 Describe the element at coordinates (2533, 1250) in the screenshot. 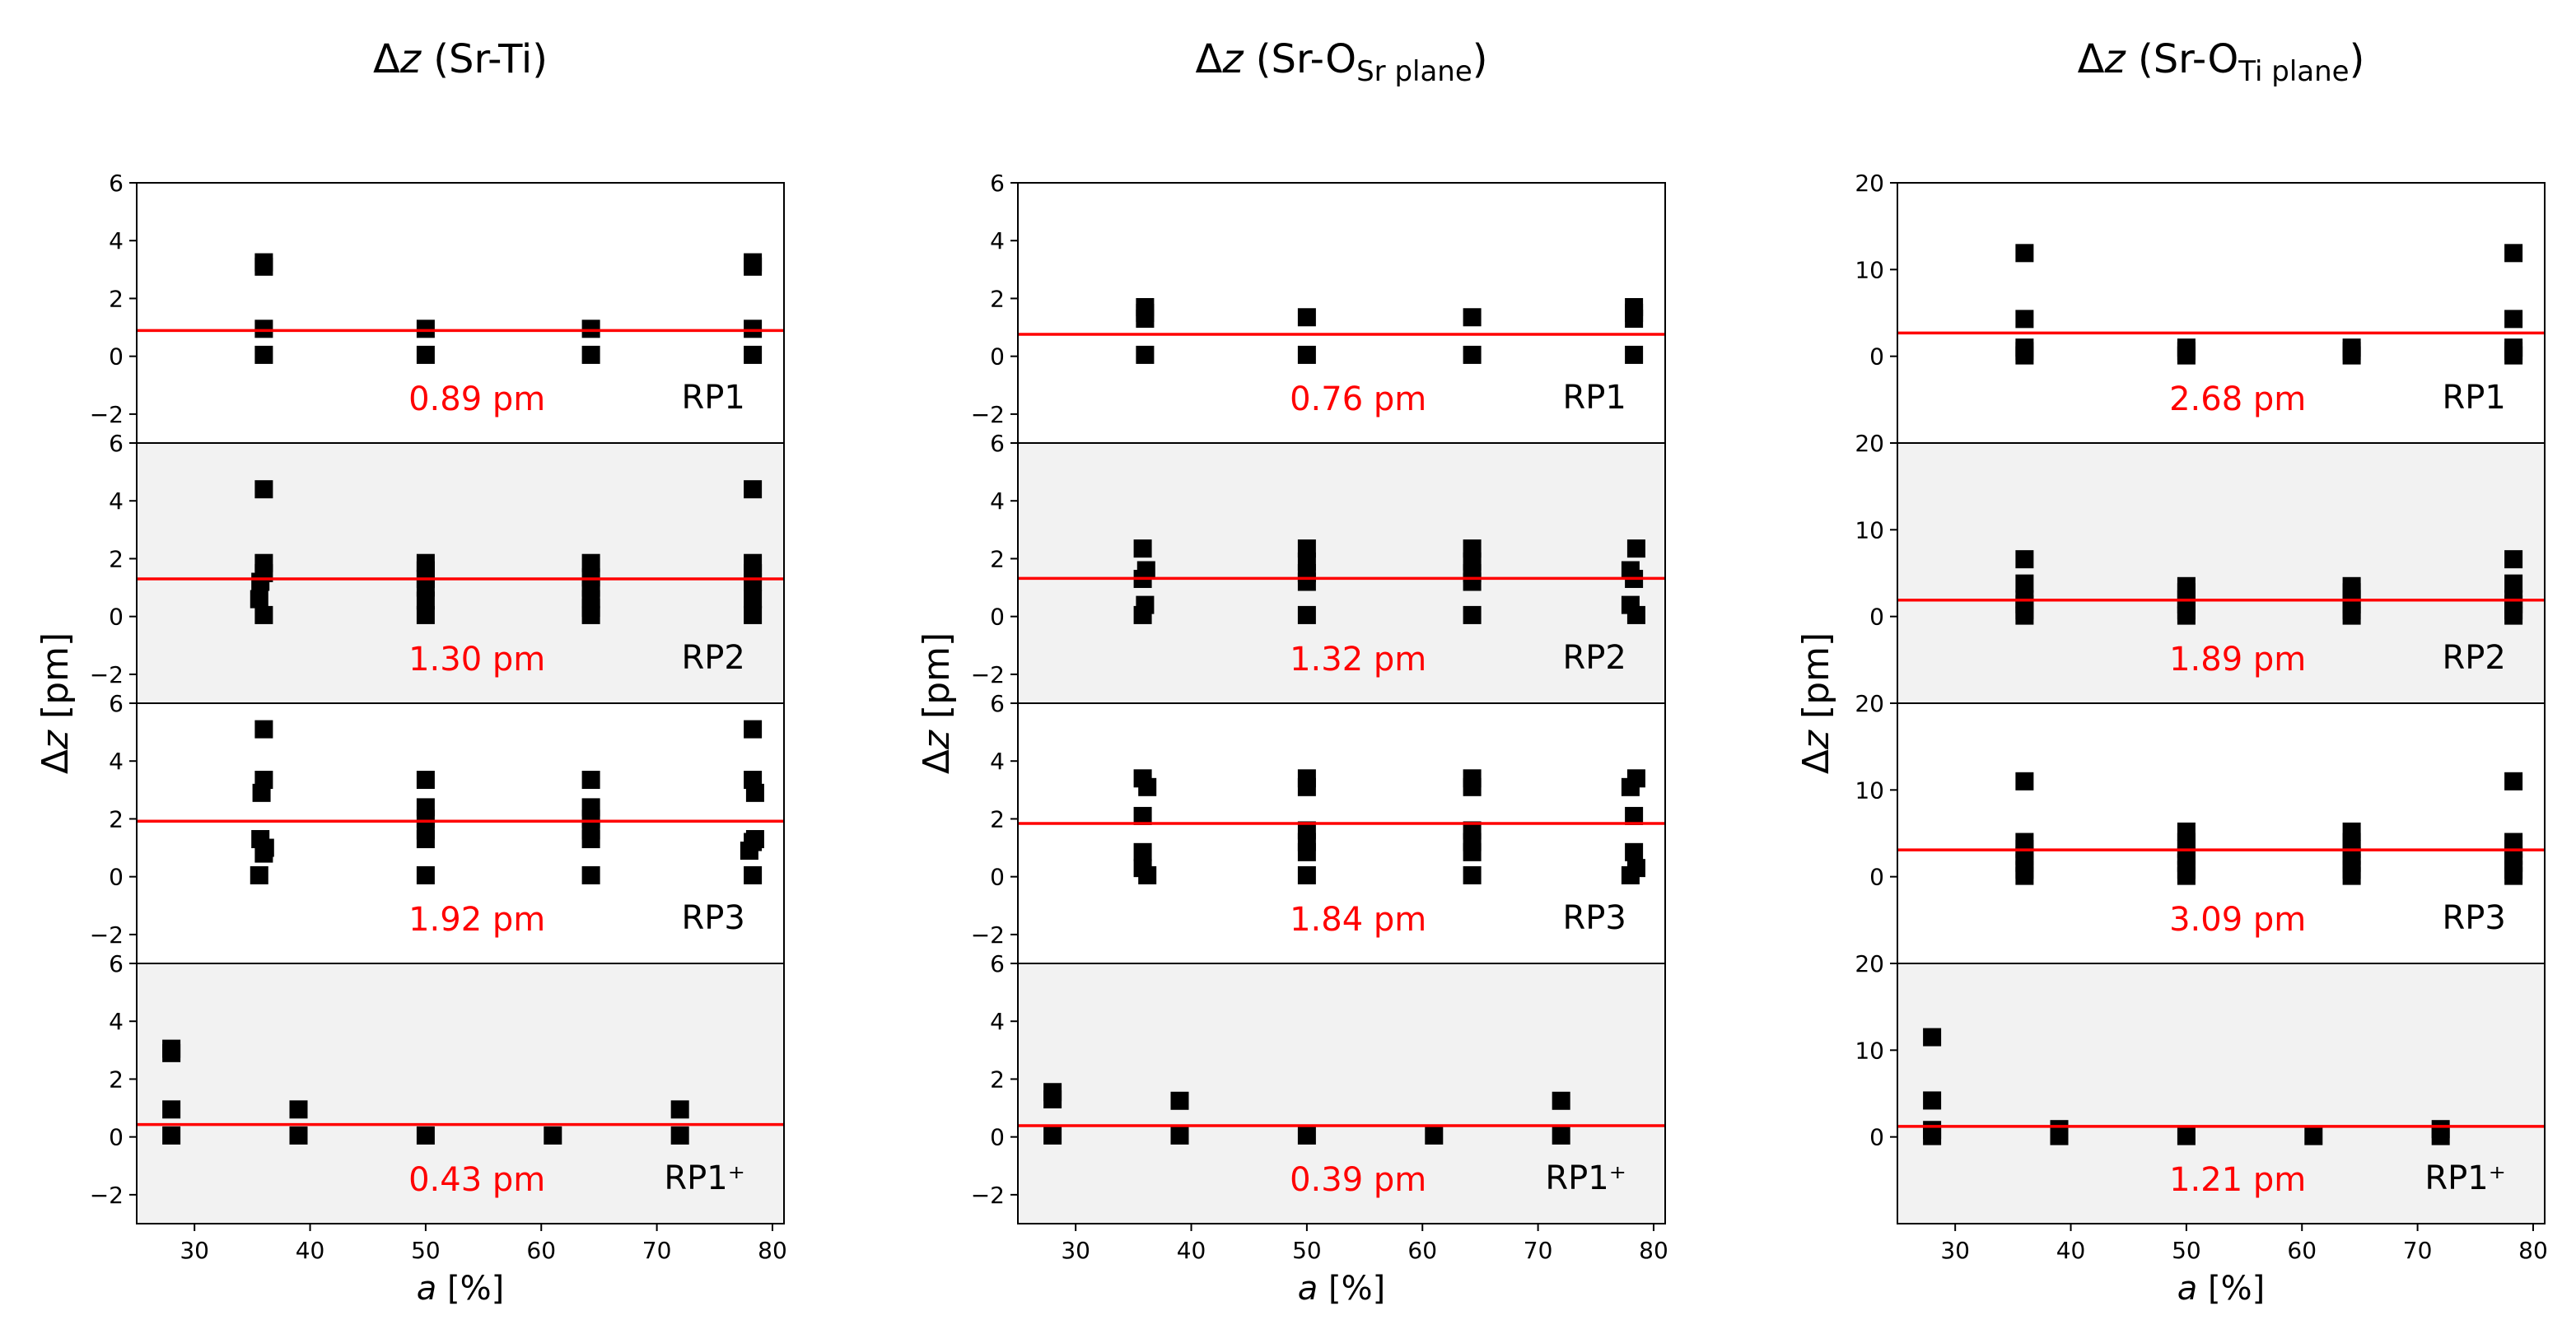

I see `x-tick-label: 80` at that location.